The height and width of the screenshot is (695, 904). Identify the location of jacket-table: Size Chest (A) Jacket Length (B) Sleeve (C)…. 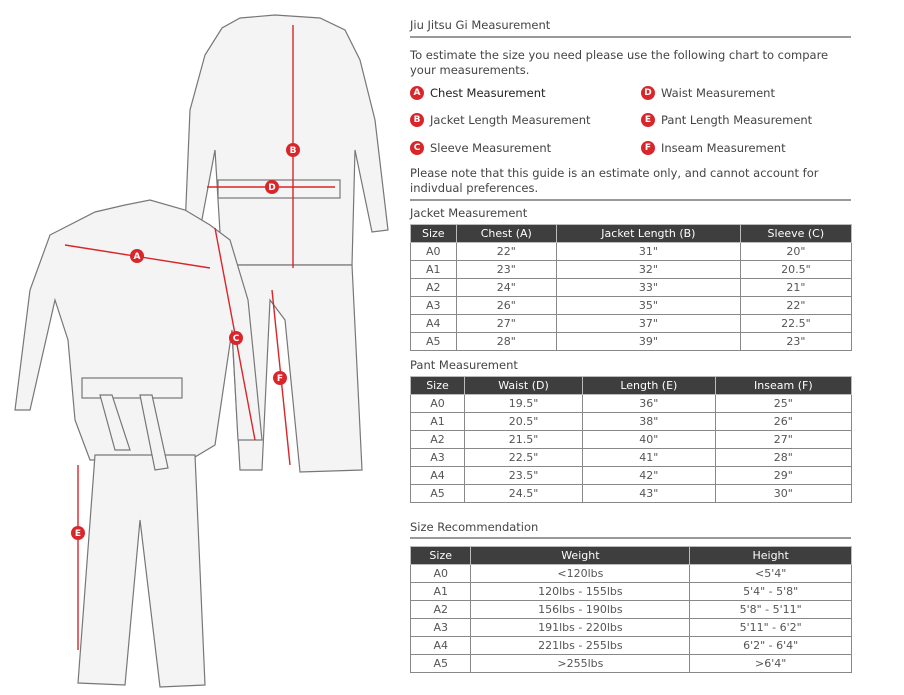
(631, 287).